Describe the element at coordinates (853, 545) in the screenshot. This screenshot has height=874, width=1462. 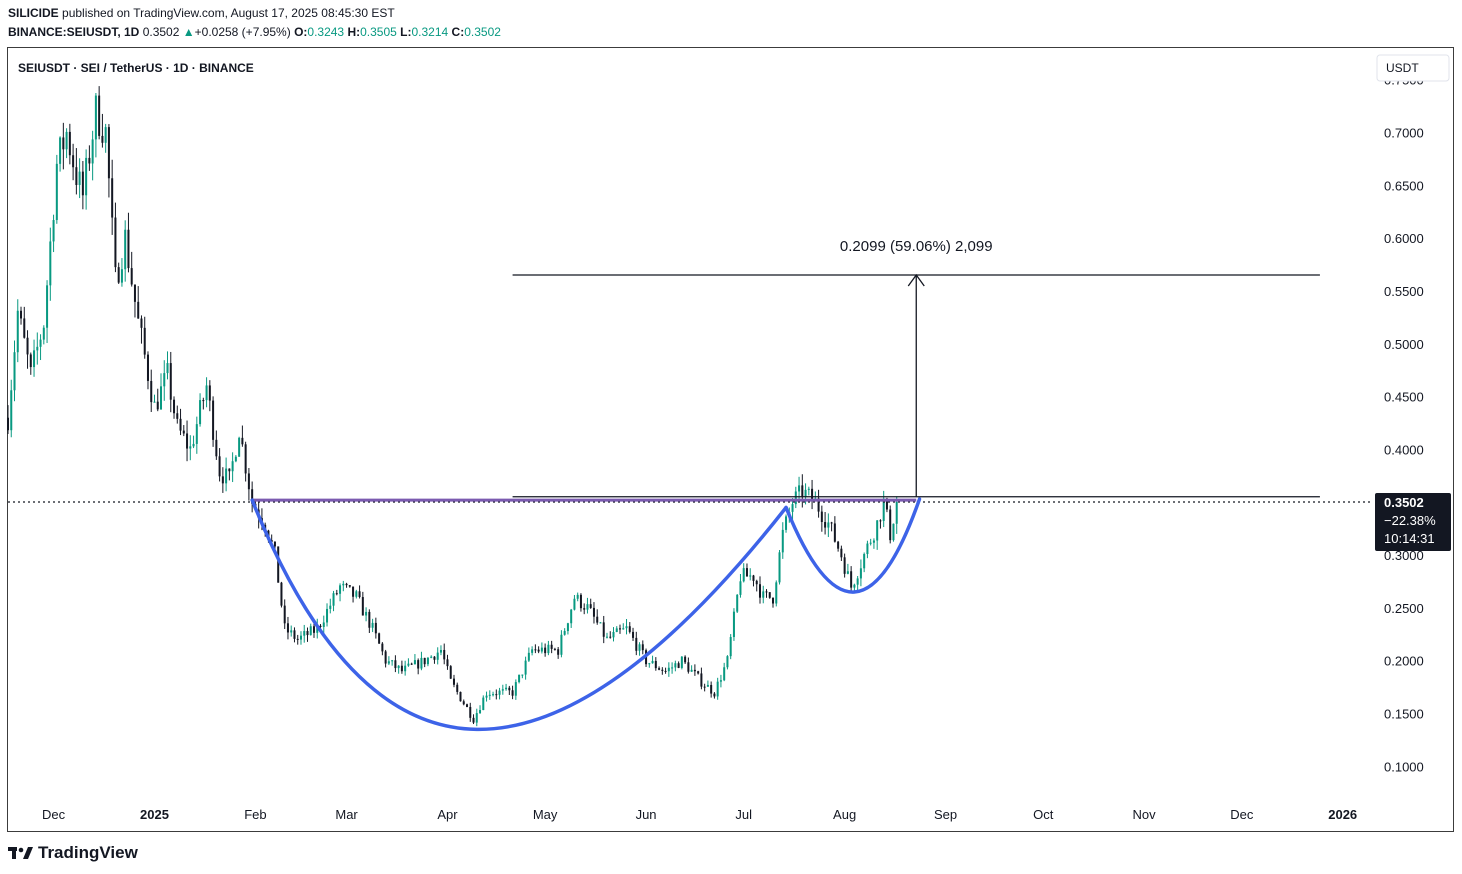
I see `handle-curve` at that location.